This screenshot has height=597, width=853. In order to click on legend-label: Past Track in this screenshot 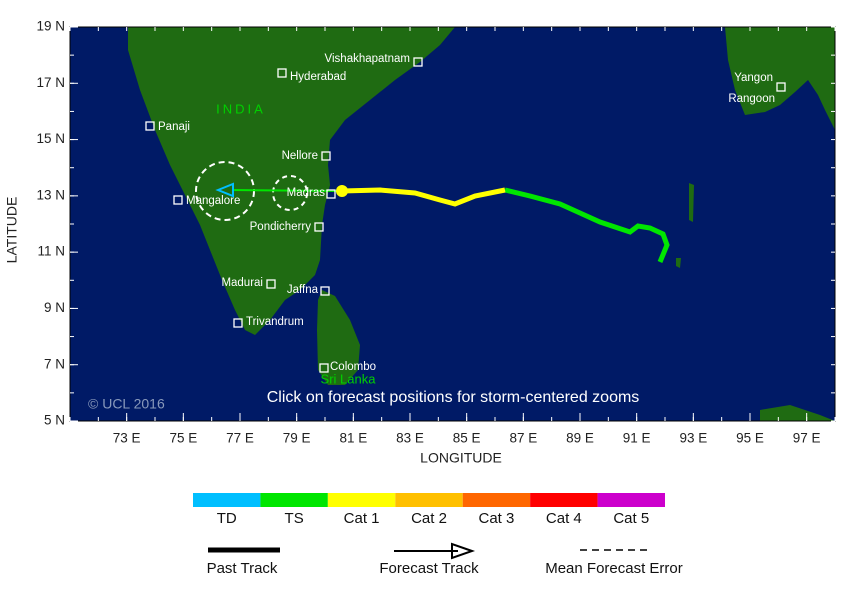, I will do `click(242, 568)`.